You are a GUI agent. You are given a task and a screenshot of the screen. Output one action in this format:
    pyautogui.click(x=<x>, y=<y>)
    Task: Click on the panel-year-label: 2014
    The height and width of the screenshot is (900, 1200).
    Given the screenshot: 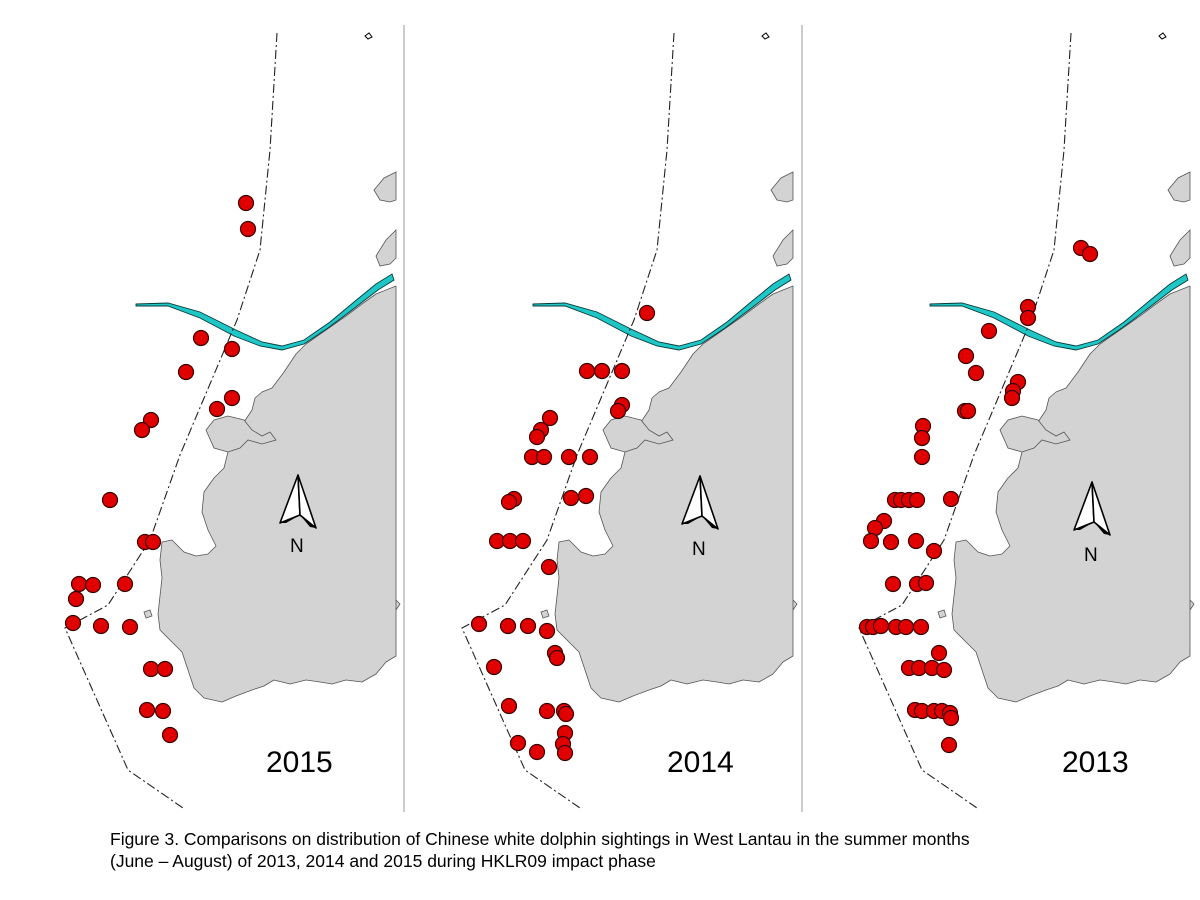 What is the action you would take?
    pyautogui.click(x=700, y=762)
    